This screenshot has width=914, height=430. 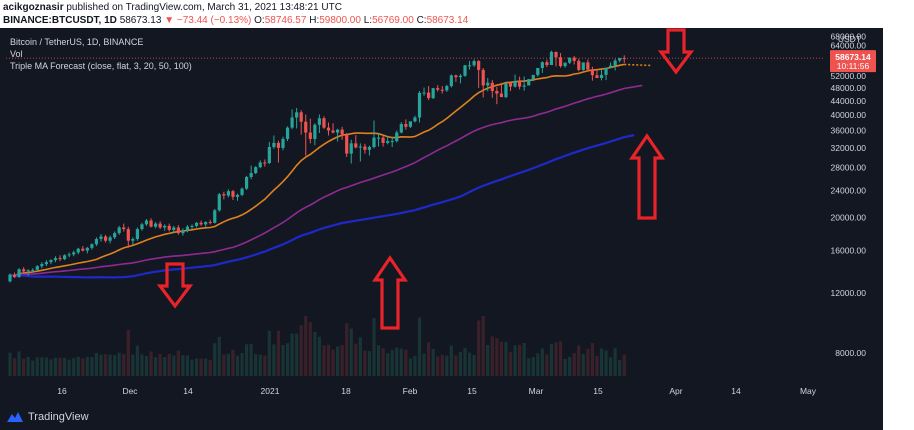 What do you see at coordinates (16, 54) in the screenshot?
I see `legend-vol: Vol` at bounding box center [16, 54].